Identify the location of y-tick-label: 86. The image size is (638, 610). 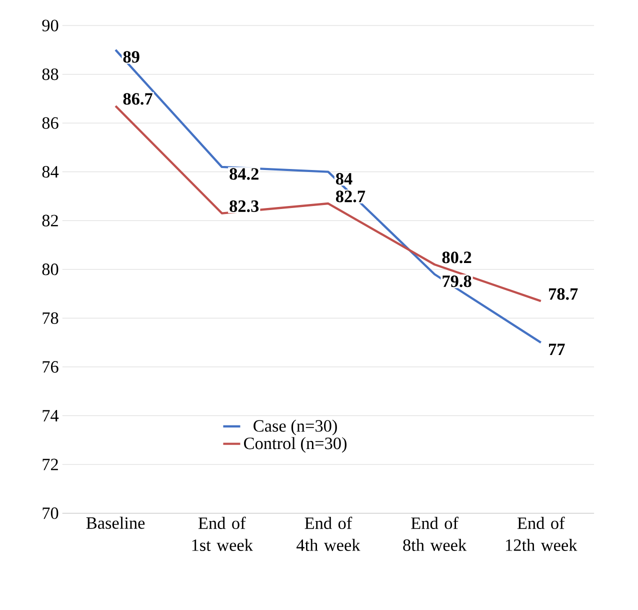
(50, 123).